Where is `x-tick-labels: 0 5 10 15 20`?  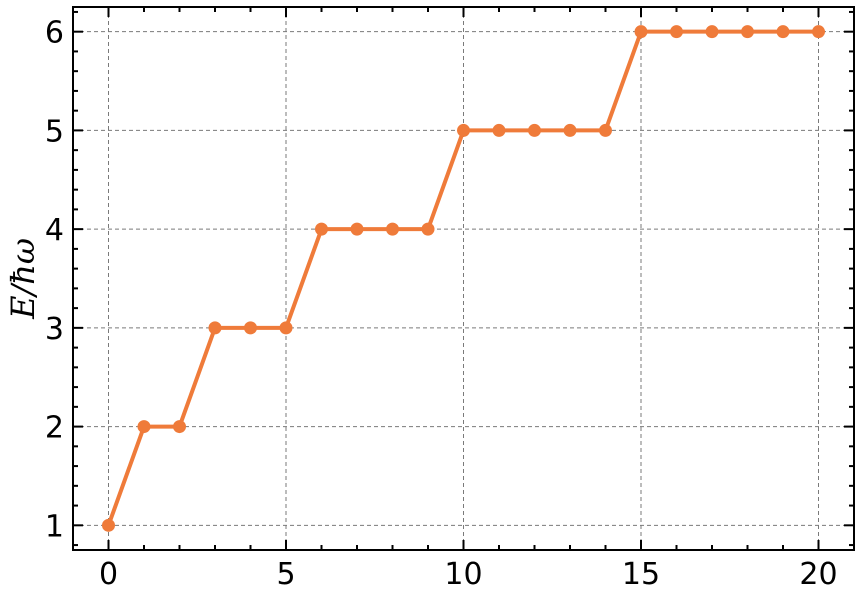 x-tick-labels: 0 5 10 15 20 is located at coordinates (468, 574).